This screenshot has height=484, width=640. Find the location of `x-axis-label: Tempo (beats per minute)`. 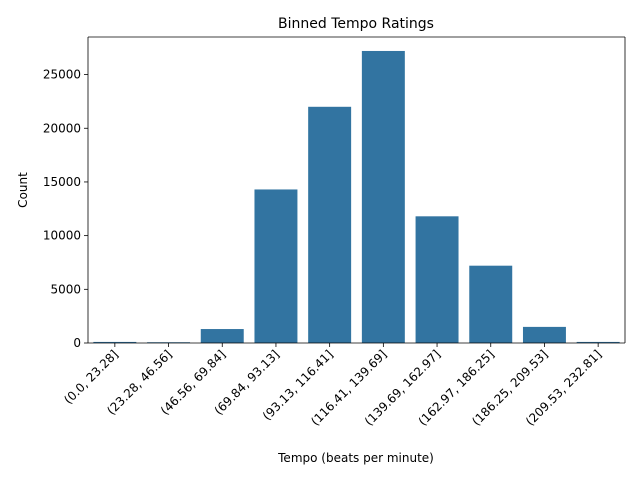

x-axis-label: Tempo (beats per minute) is located at coordinates (355, 458).